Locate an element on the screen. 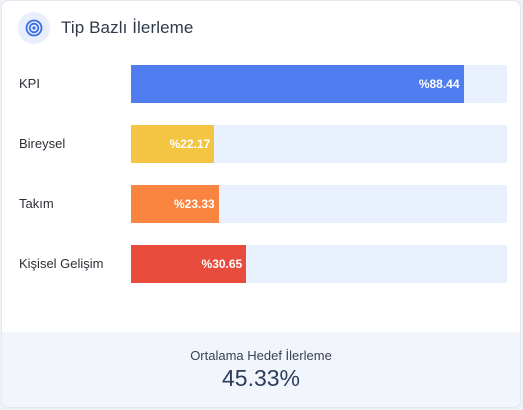  progress-fill: %22.17 is located at coordinates (173, 144).